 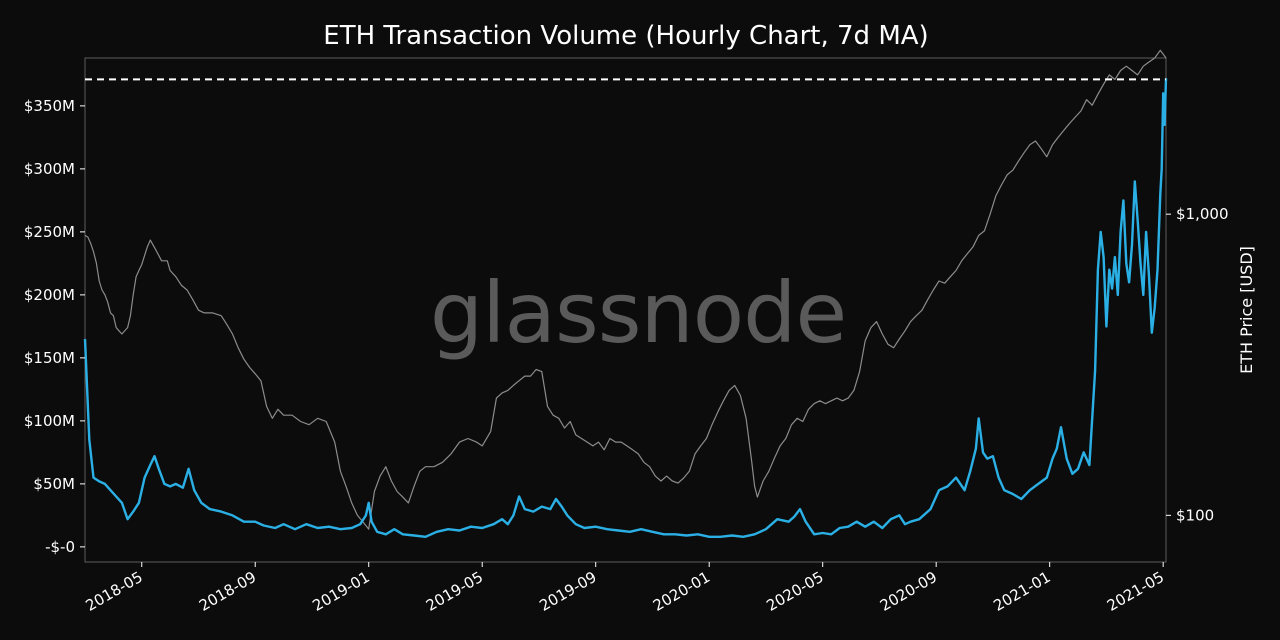 I want to click on left-tick-label: -$-0, so click(x=60, y=547).